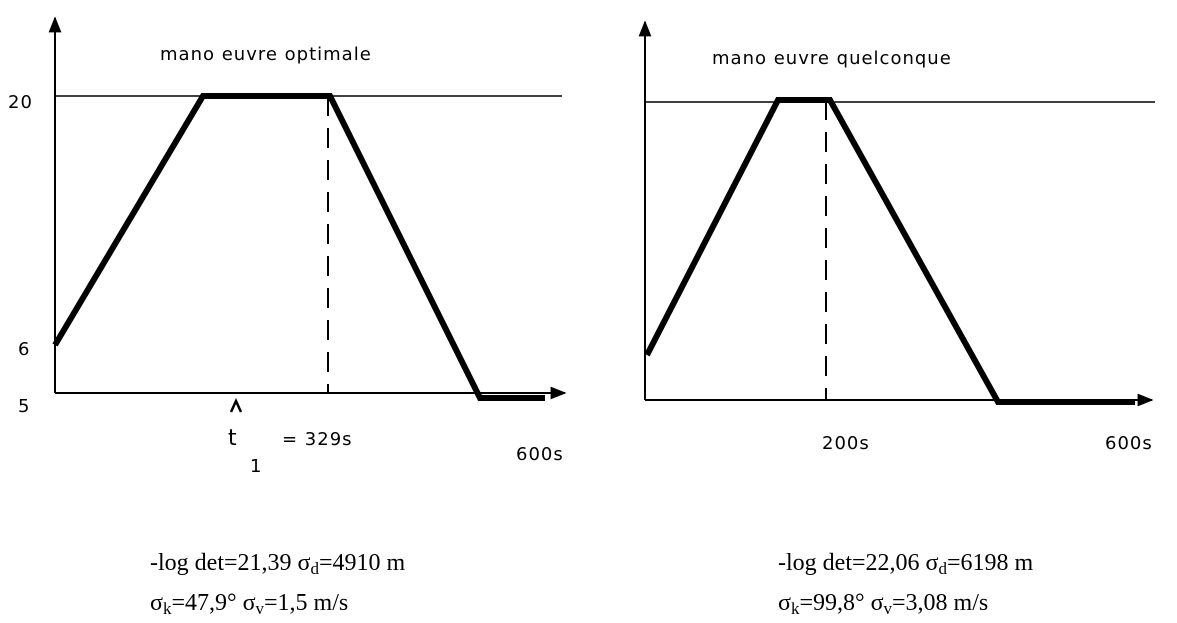 The width and height of the screenshot is (1177, 623). What do you see at coordinates (277, 564) in the screenshot?
I see `caption: -log det=21,39 σd=4910 m` at bounding box center [277, 564].